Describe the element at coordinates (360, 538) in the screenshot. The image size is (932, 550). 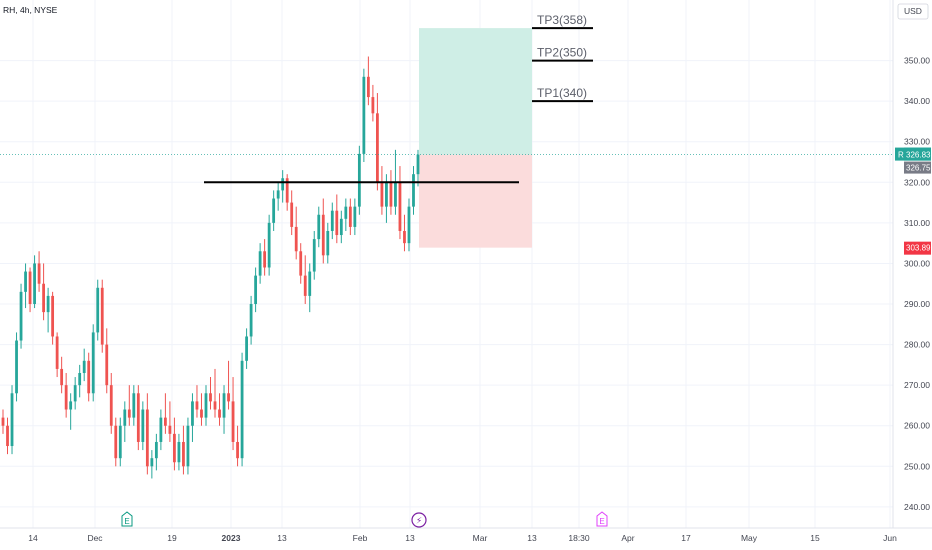
I see `time-tick-label: Feb` at that location.